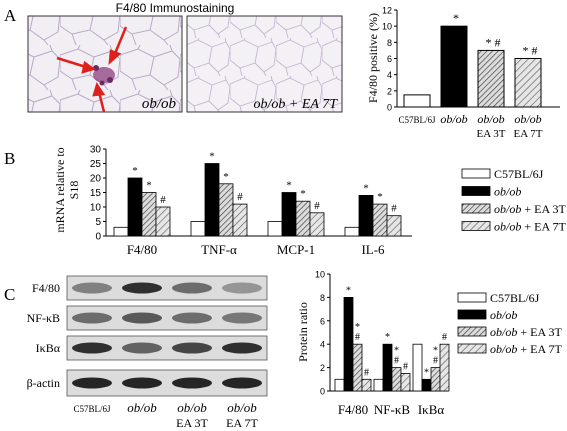 This screenshot has height=431, width=567. What do you see at coordinates (417, 101) in the screenshot?
I see `bar-a` at bounding box center [417, 101].